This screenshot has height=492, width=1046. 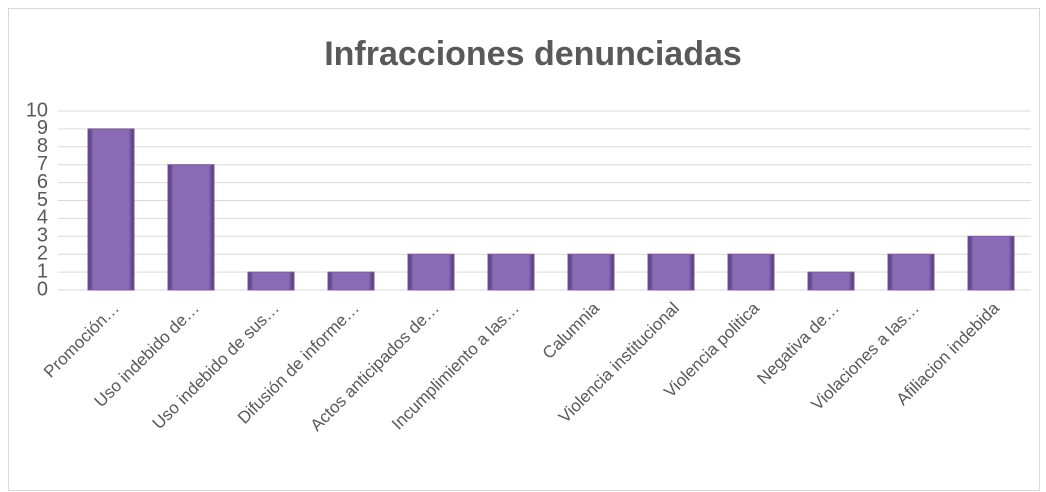 What do you see at coordinates (42, 182) in the screenshot?
I see `y-tick-label: 6` at bounding box center [42, 182].